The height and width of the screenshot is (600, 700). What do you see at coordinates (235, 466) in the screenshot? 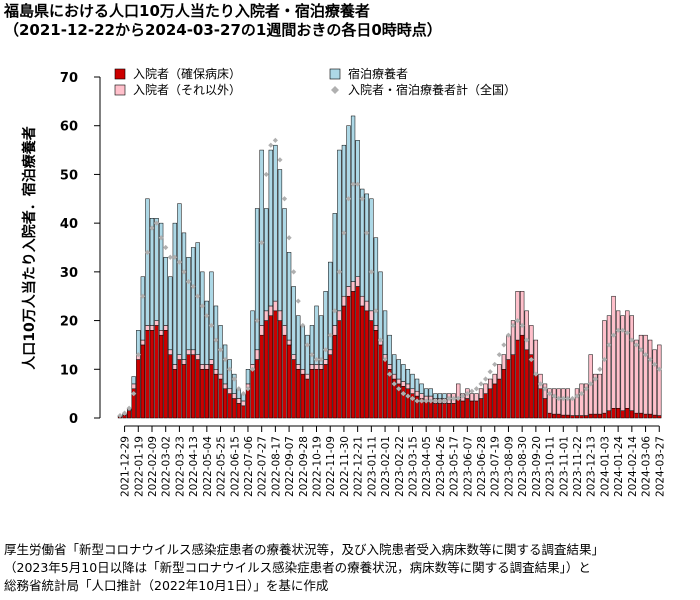
I see `x-tick-label: 2022-06-15` at bounding box center [235, 466].